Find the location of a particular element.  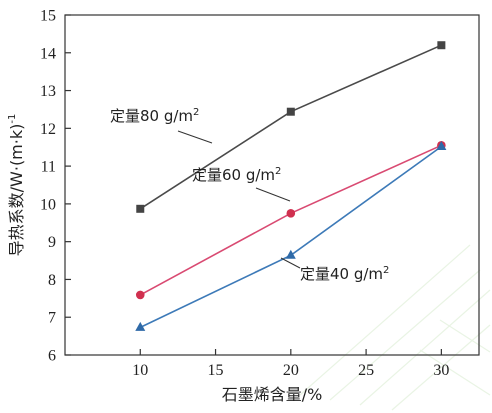

series-2-label-main: 定量40 g/m is located at coordinates (341, 274).